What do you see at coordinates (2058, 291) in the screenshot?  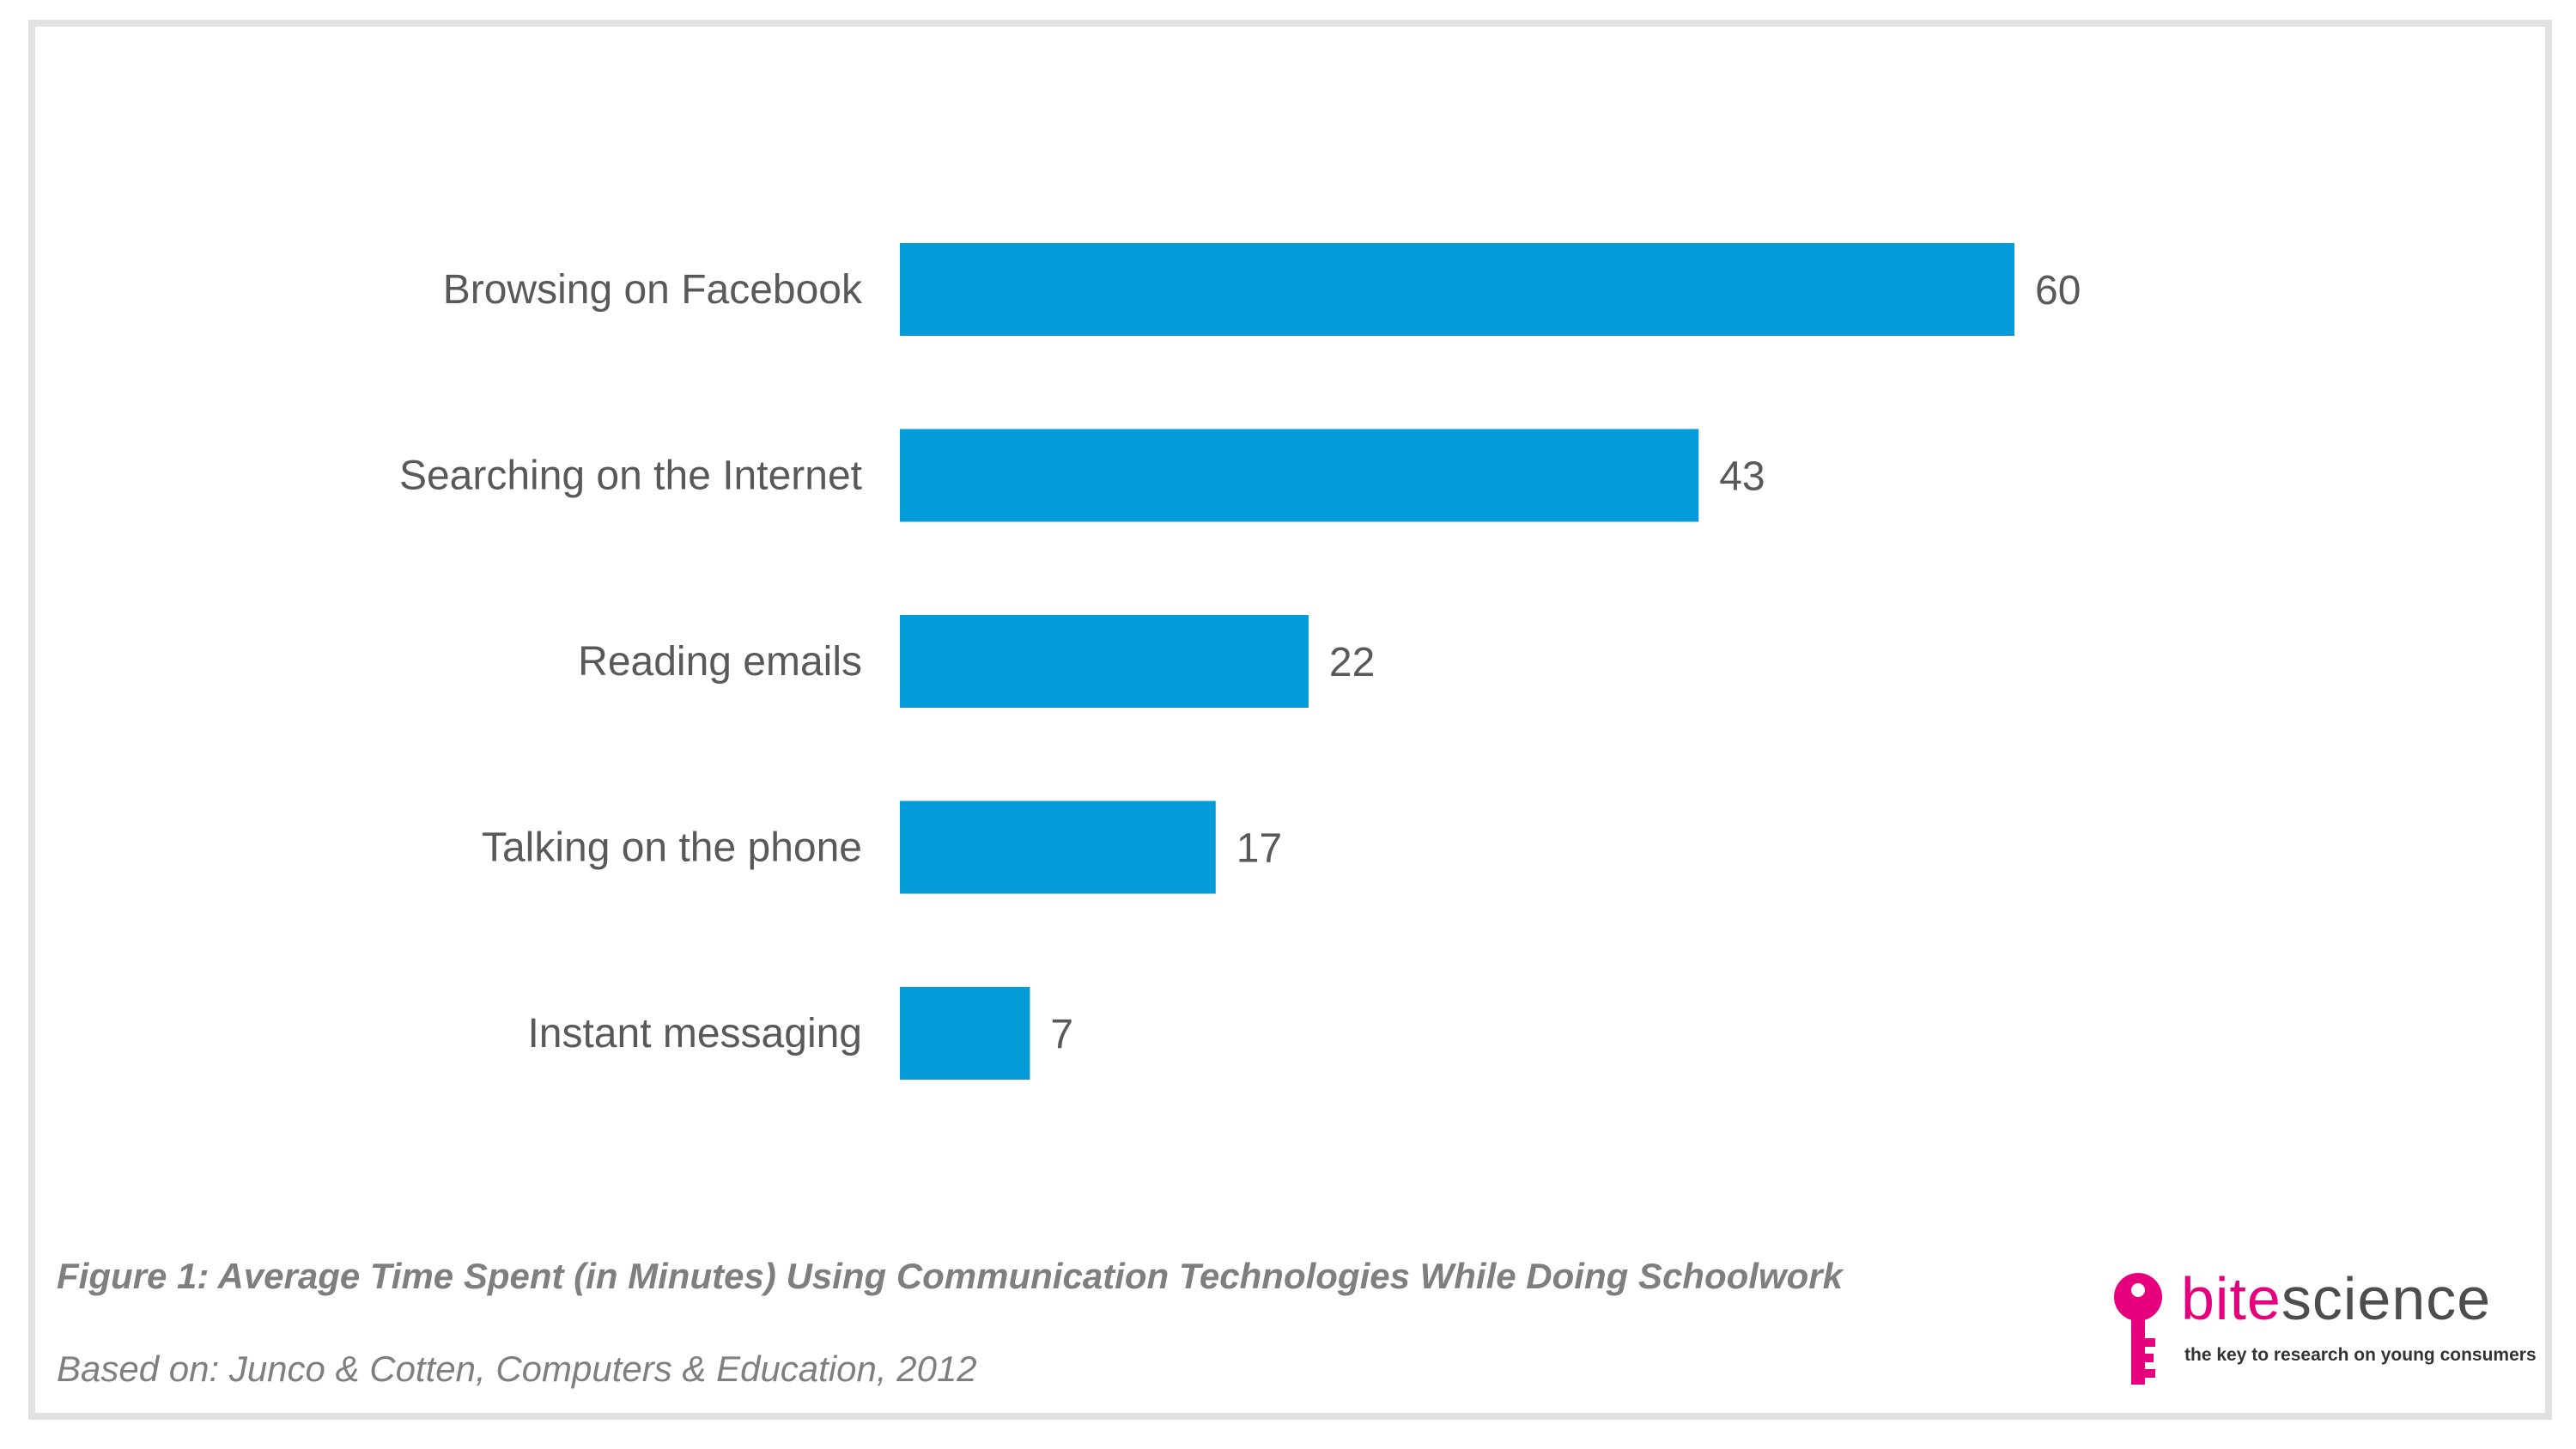 I see `value-label: 60` at bounding box center [2058, 291].